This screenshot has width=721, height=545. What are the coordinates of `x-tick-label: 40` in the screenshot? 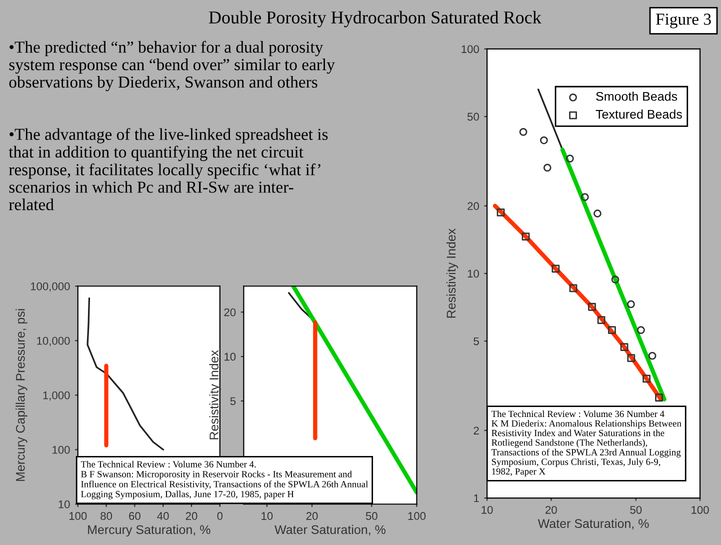 It's located at (163, 516).